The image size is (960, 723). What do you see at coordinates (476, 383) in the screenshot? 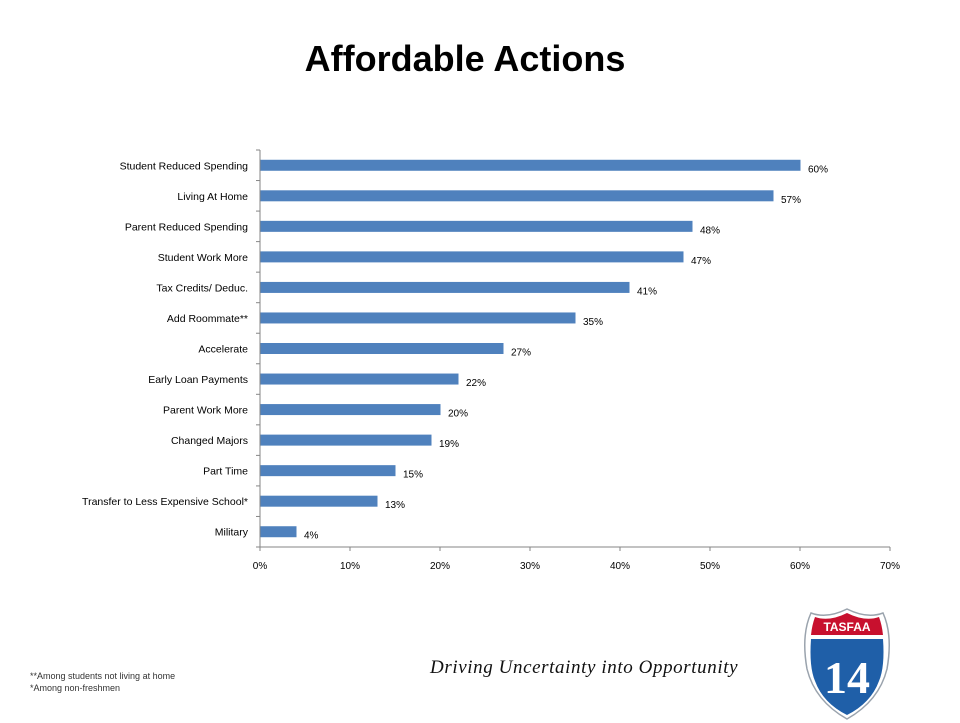
I see `data-label: 22%` at bounding box center [476, 383].